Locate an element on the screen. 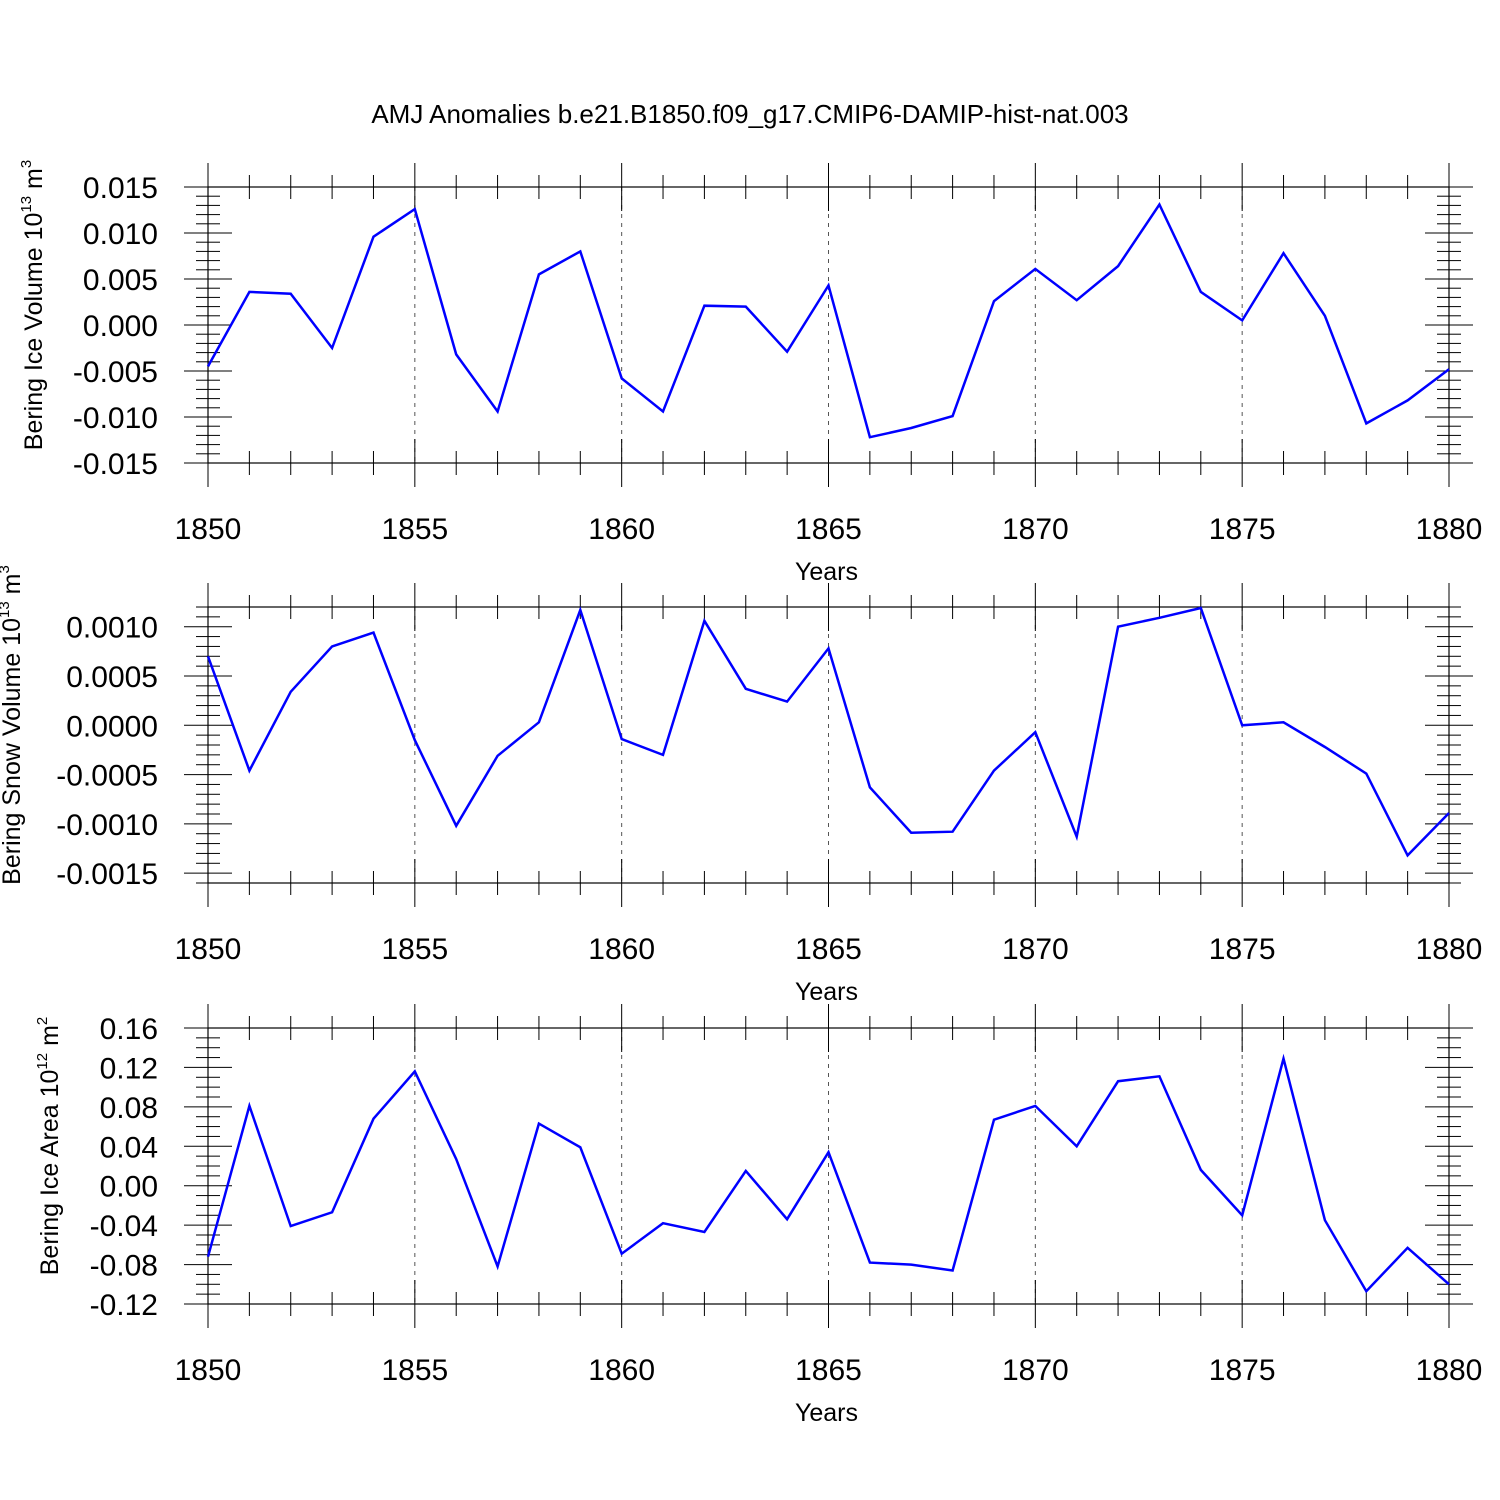 The width and height of the screenshot is (1500, 1500). y-tick-label: 0.12 is located at coordinates (129, 1068).